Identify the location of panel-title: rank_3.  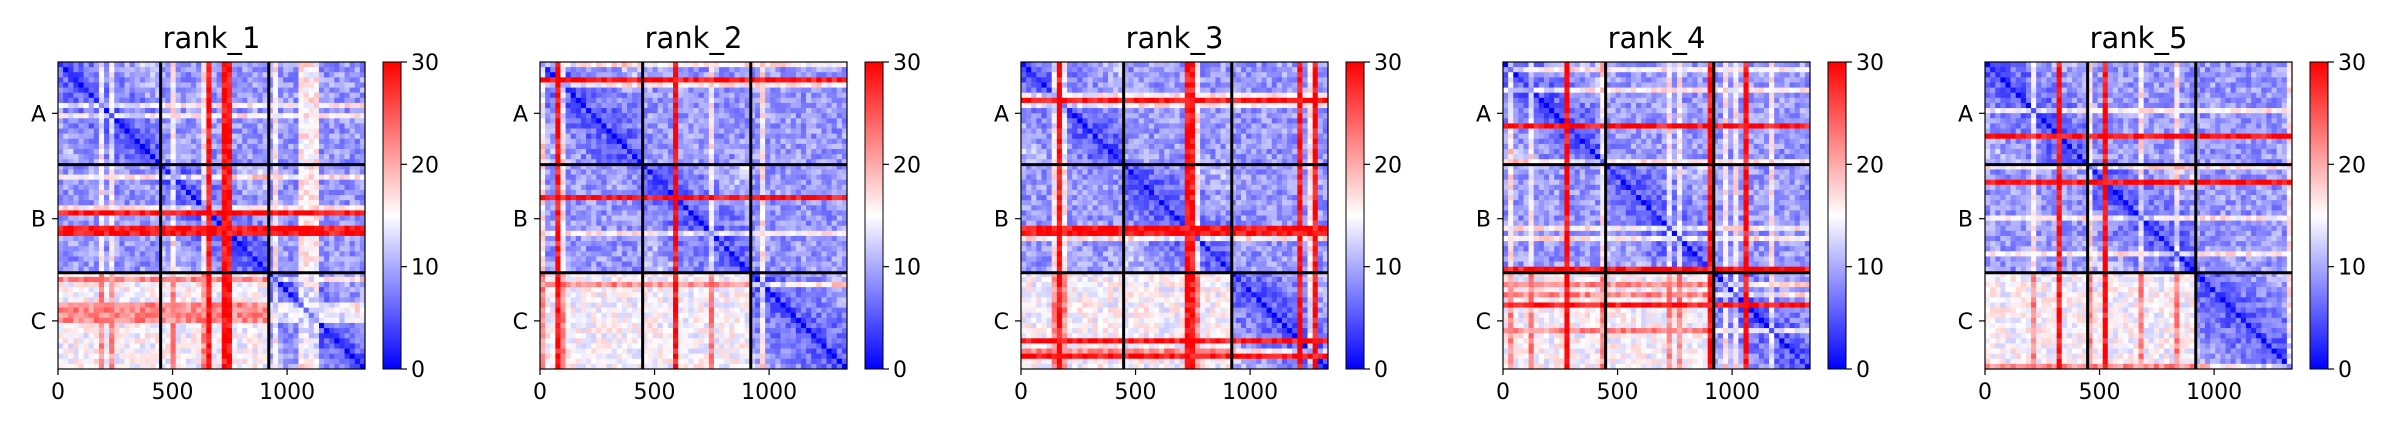
(1175, 38).